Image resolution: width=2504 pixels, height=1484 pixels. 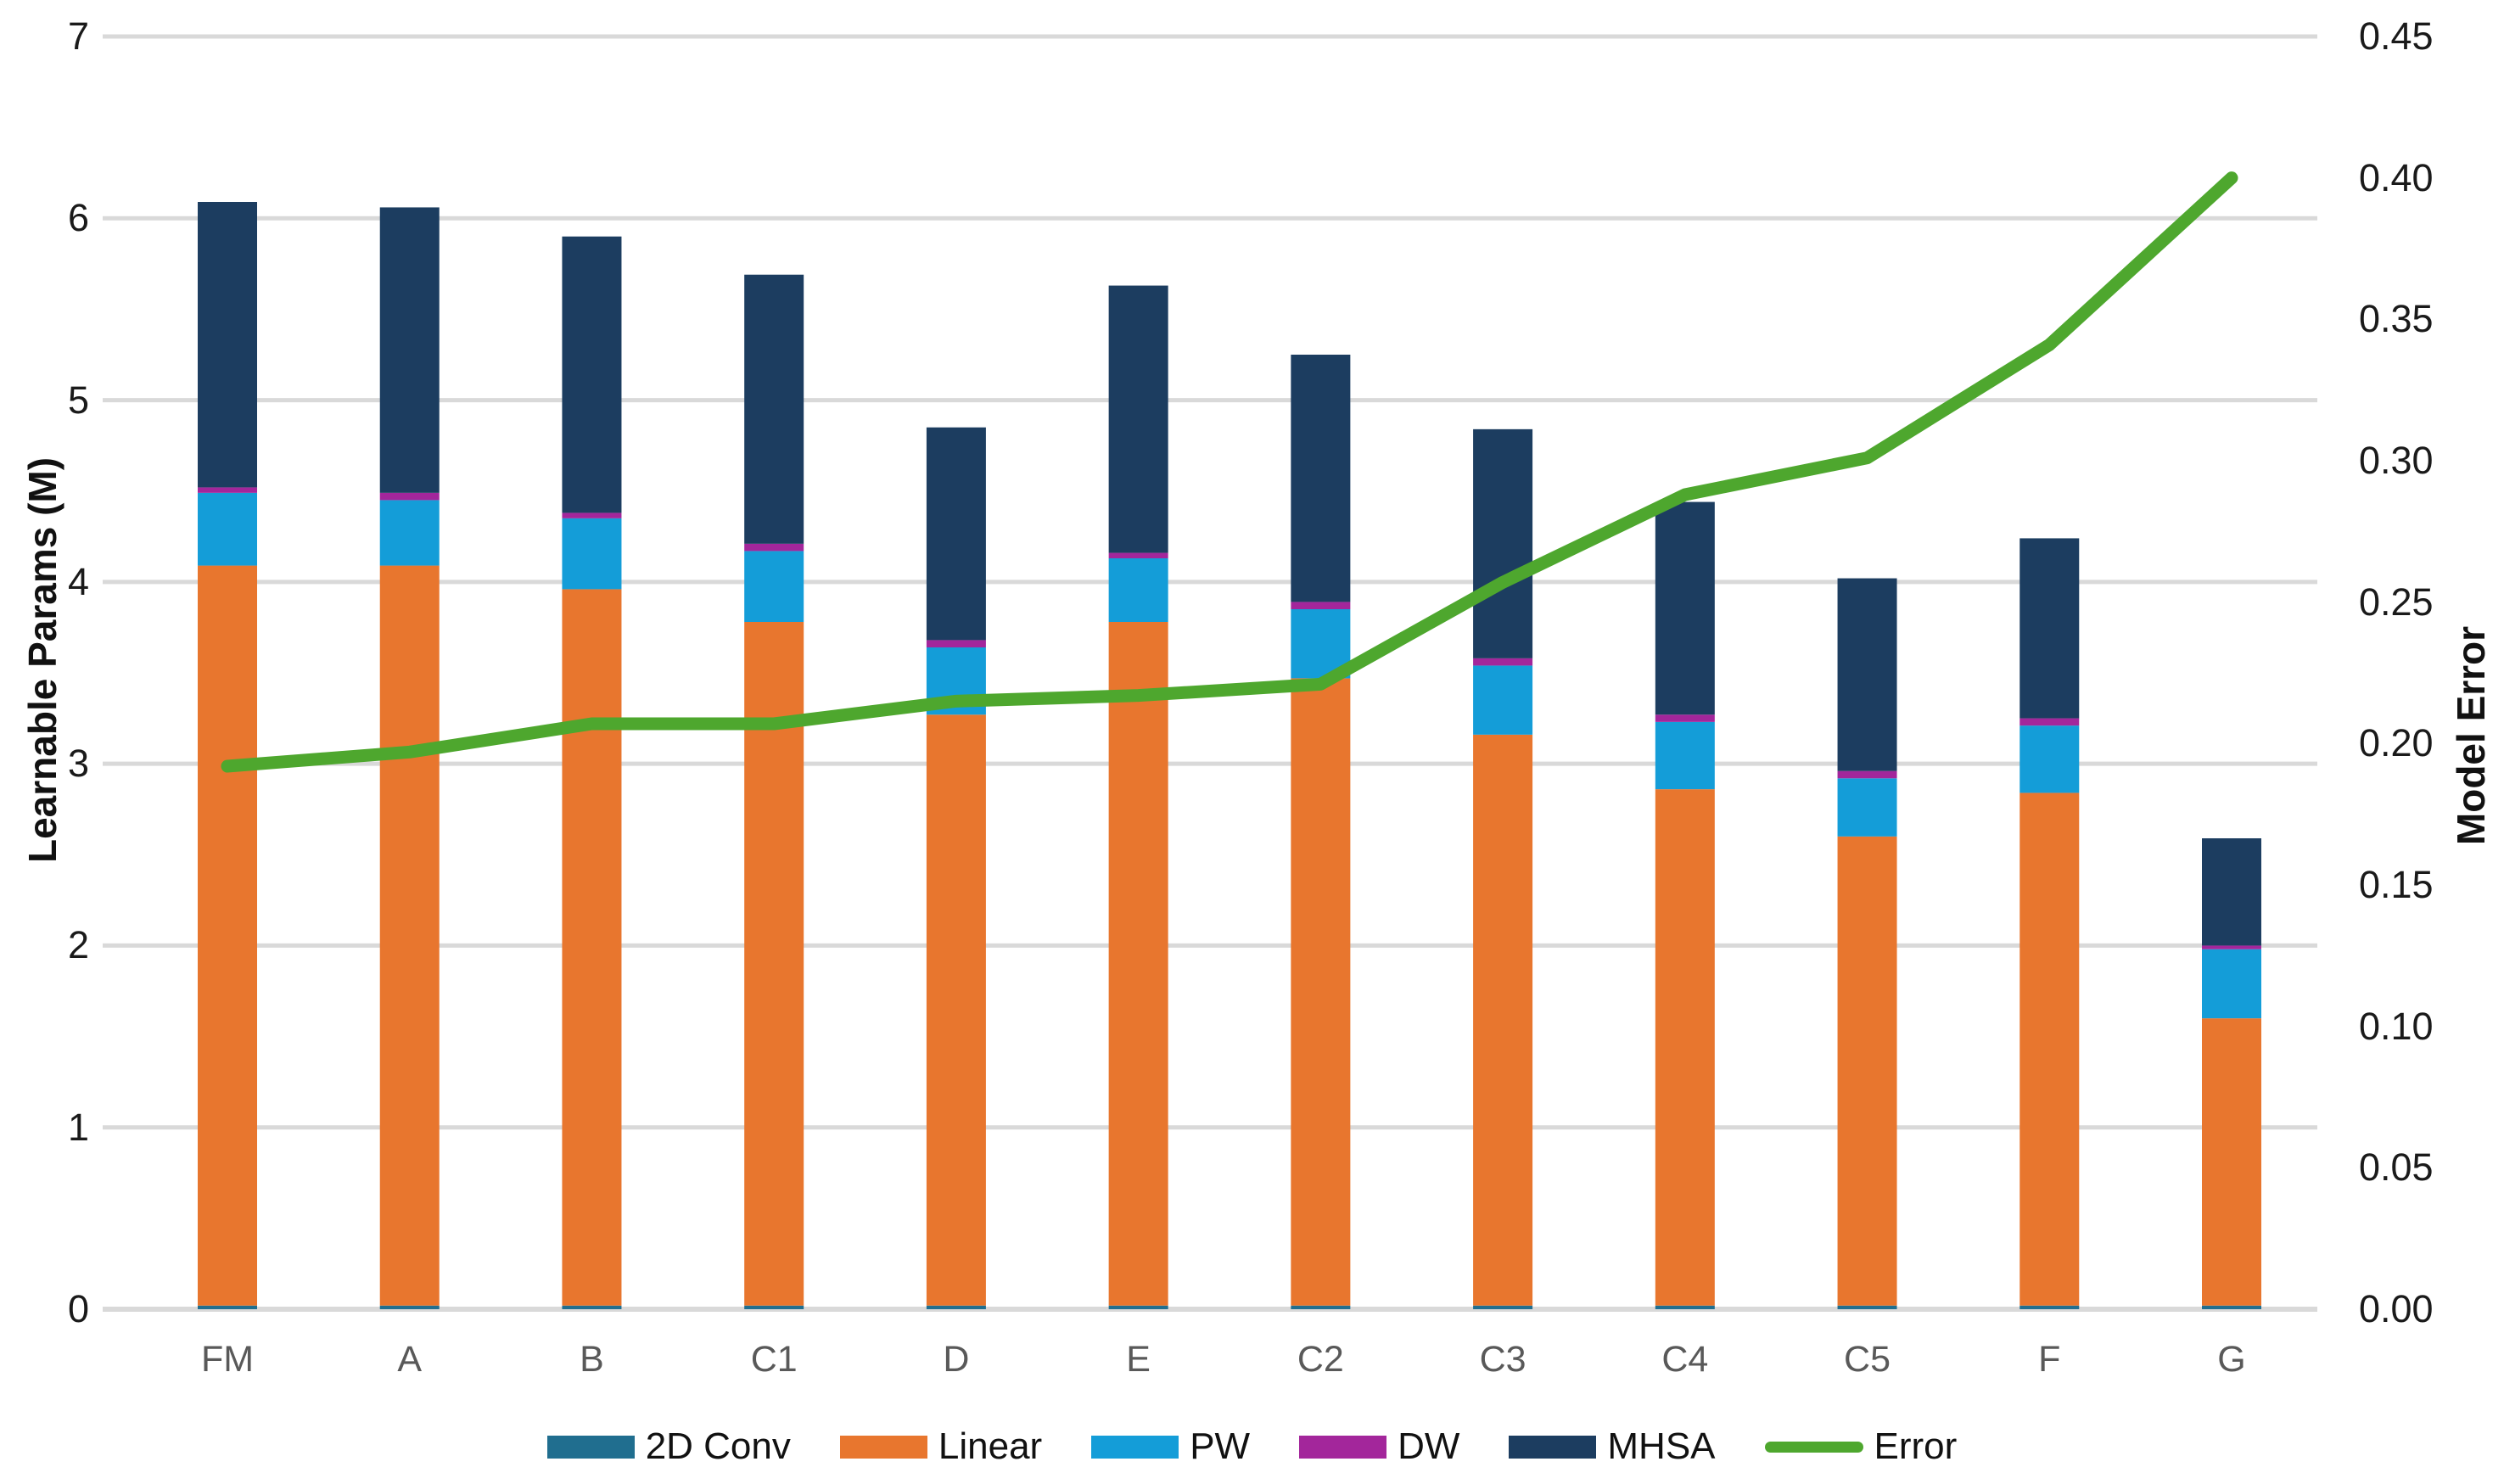 What do you see at coordinates (228, 1359) in the screenshot?
I see `x-axis-label-fm: FM` at bounding box center [228, 1359].